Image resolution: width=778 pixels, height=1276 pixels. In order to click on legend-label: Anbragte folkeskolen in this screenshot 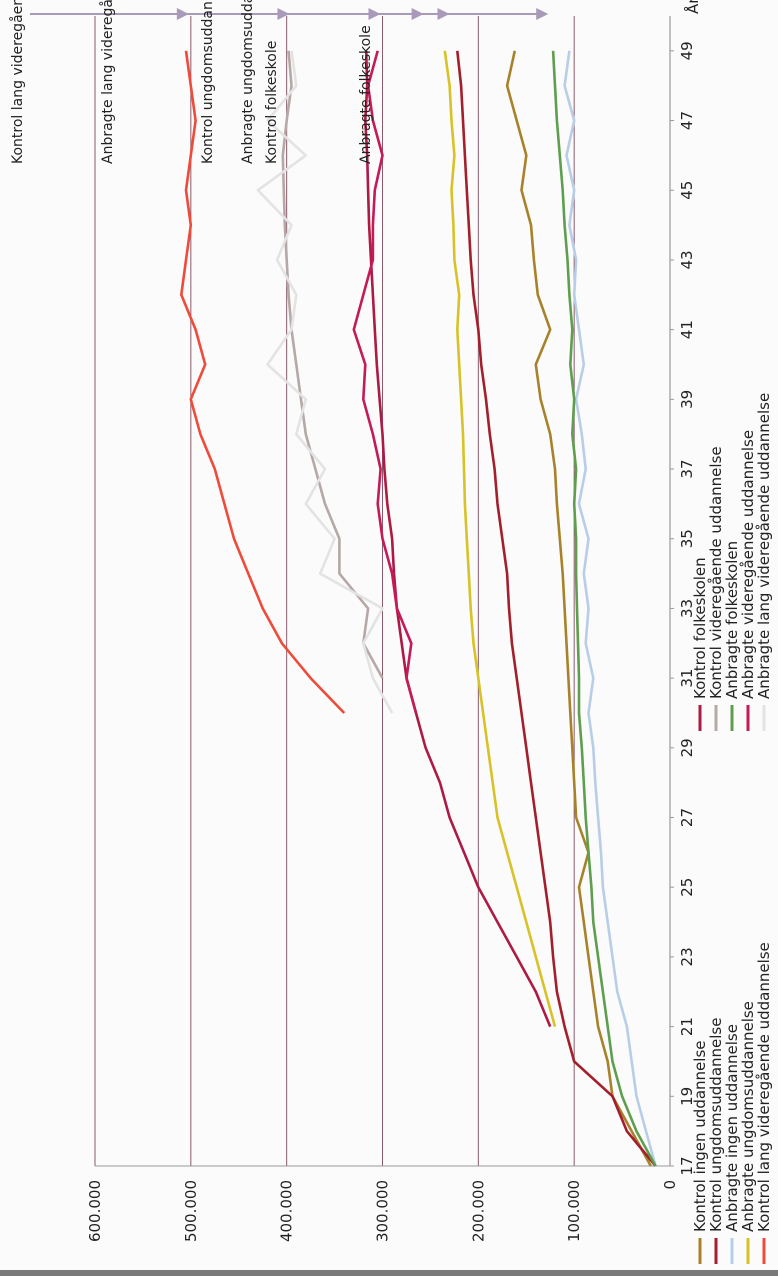, I will do `click(732, 620)`.